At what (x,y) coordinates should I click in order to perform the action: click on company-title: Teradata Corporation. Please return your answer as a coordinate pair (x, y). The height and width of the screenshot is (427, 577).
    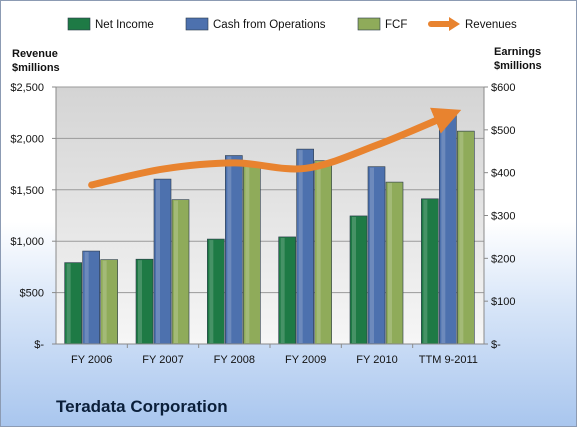
    Looking at the image, I should click on (142, 406).